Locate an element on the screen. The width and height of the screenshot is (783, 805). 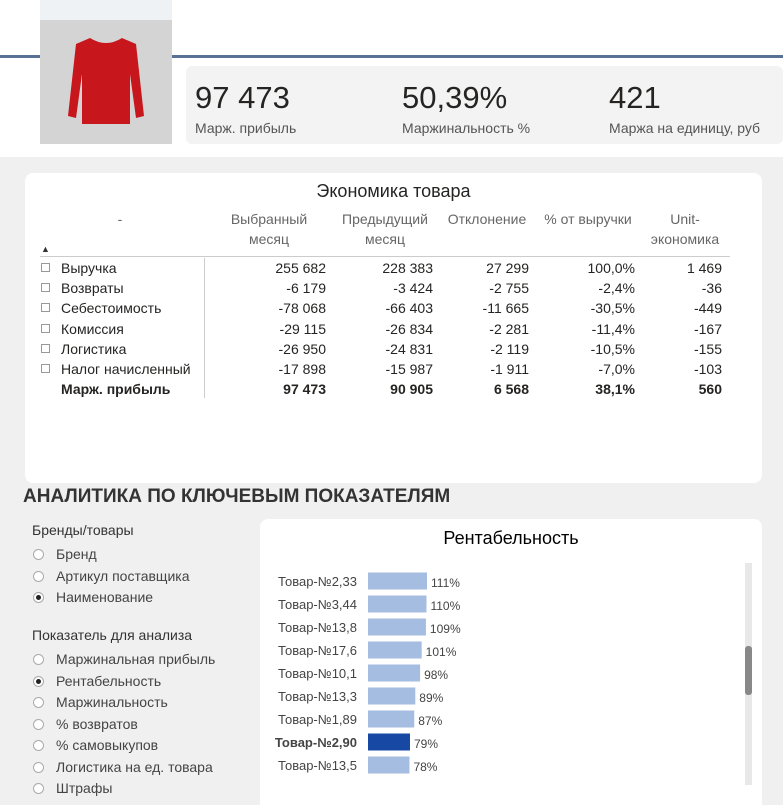
row-label: Комиссия is located at coordinates (92, 328).